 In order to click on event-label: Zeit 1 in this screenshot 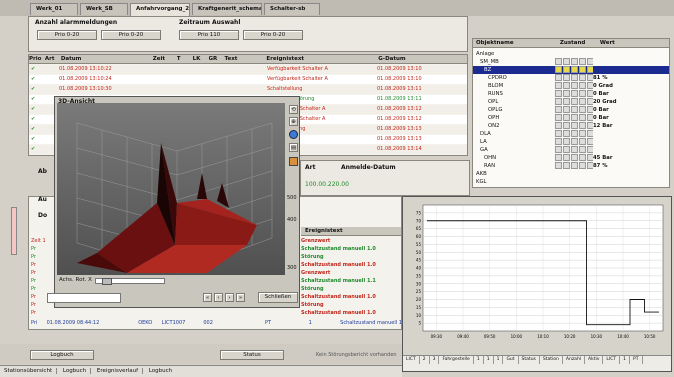, I will do `click(38, 241)`.